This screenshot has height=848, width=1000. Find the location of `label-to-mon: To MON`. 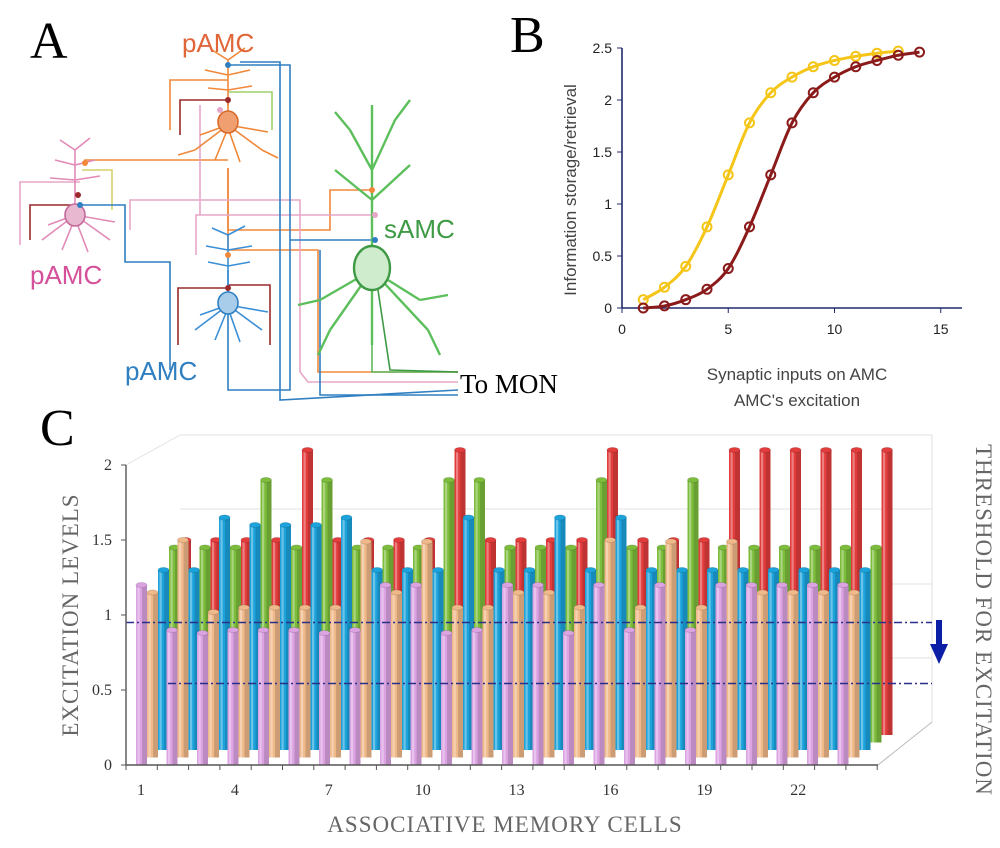

label-to-mon: To MON is located at coordinates (509, 384).